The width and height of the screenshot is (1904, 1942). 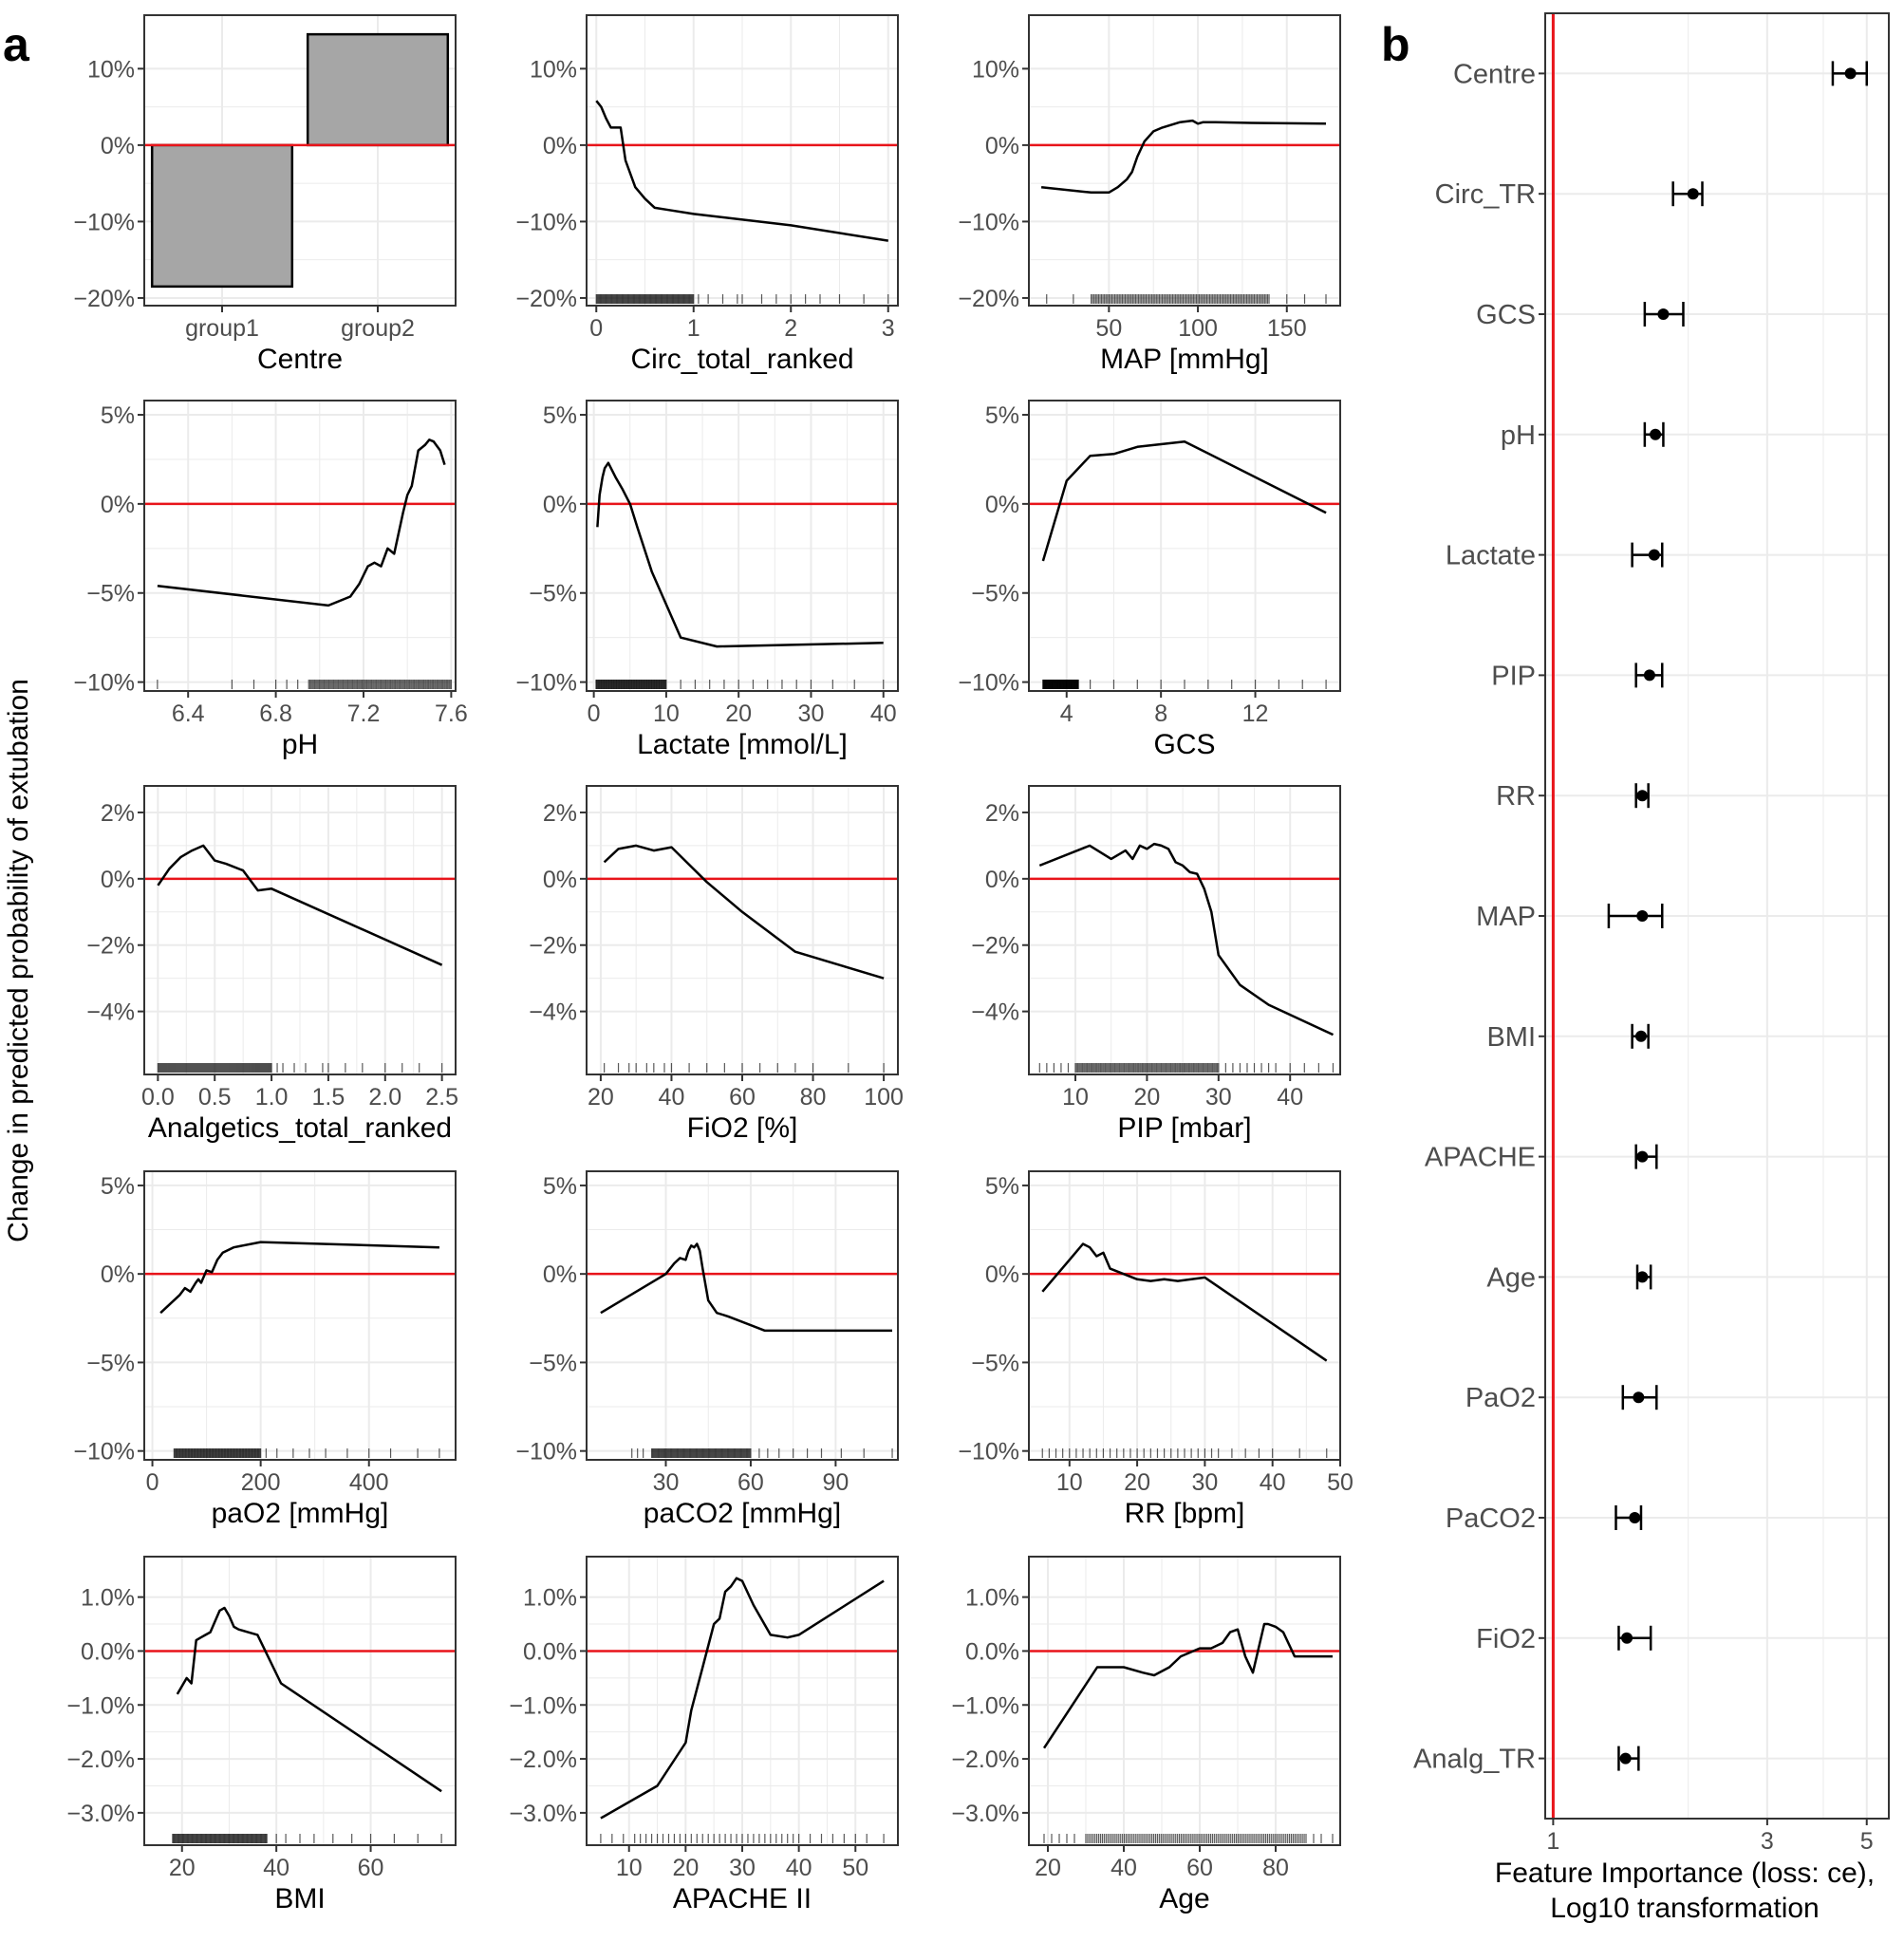 I want to click on x-tick-label: 2.0, so click(x=384, y=1098).